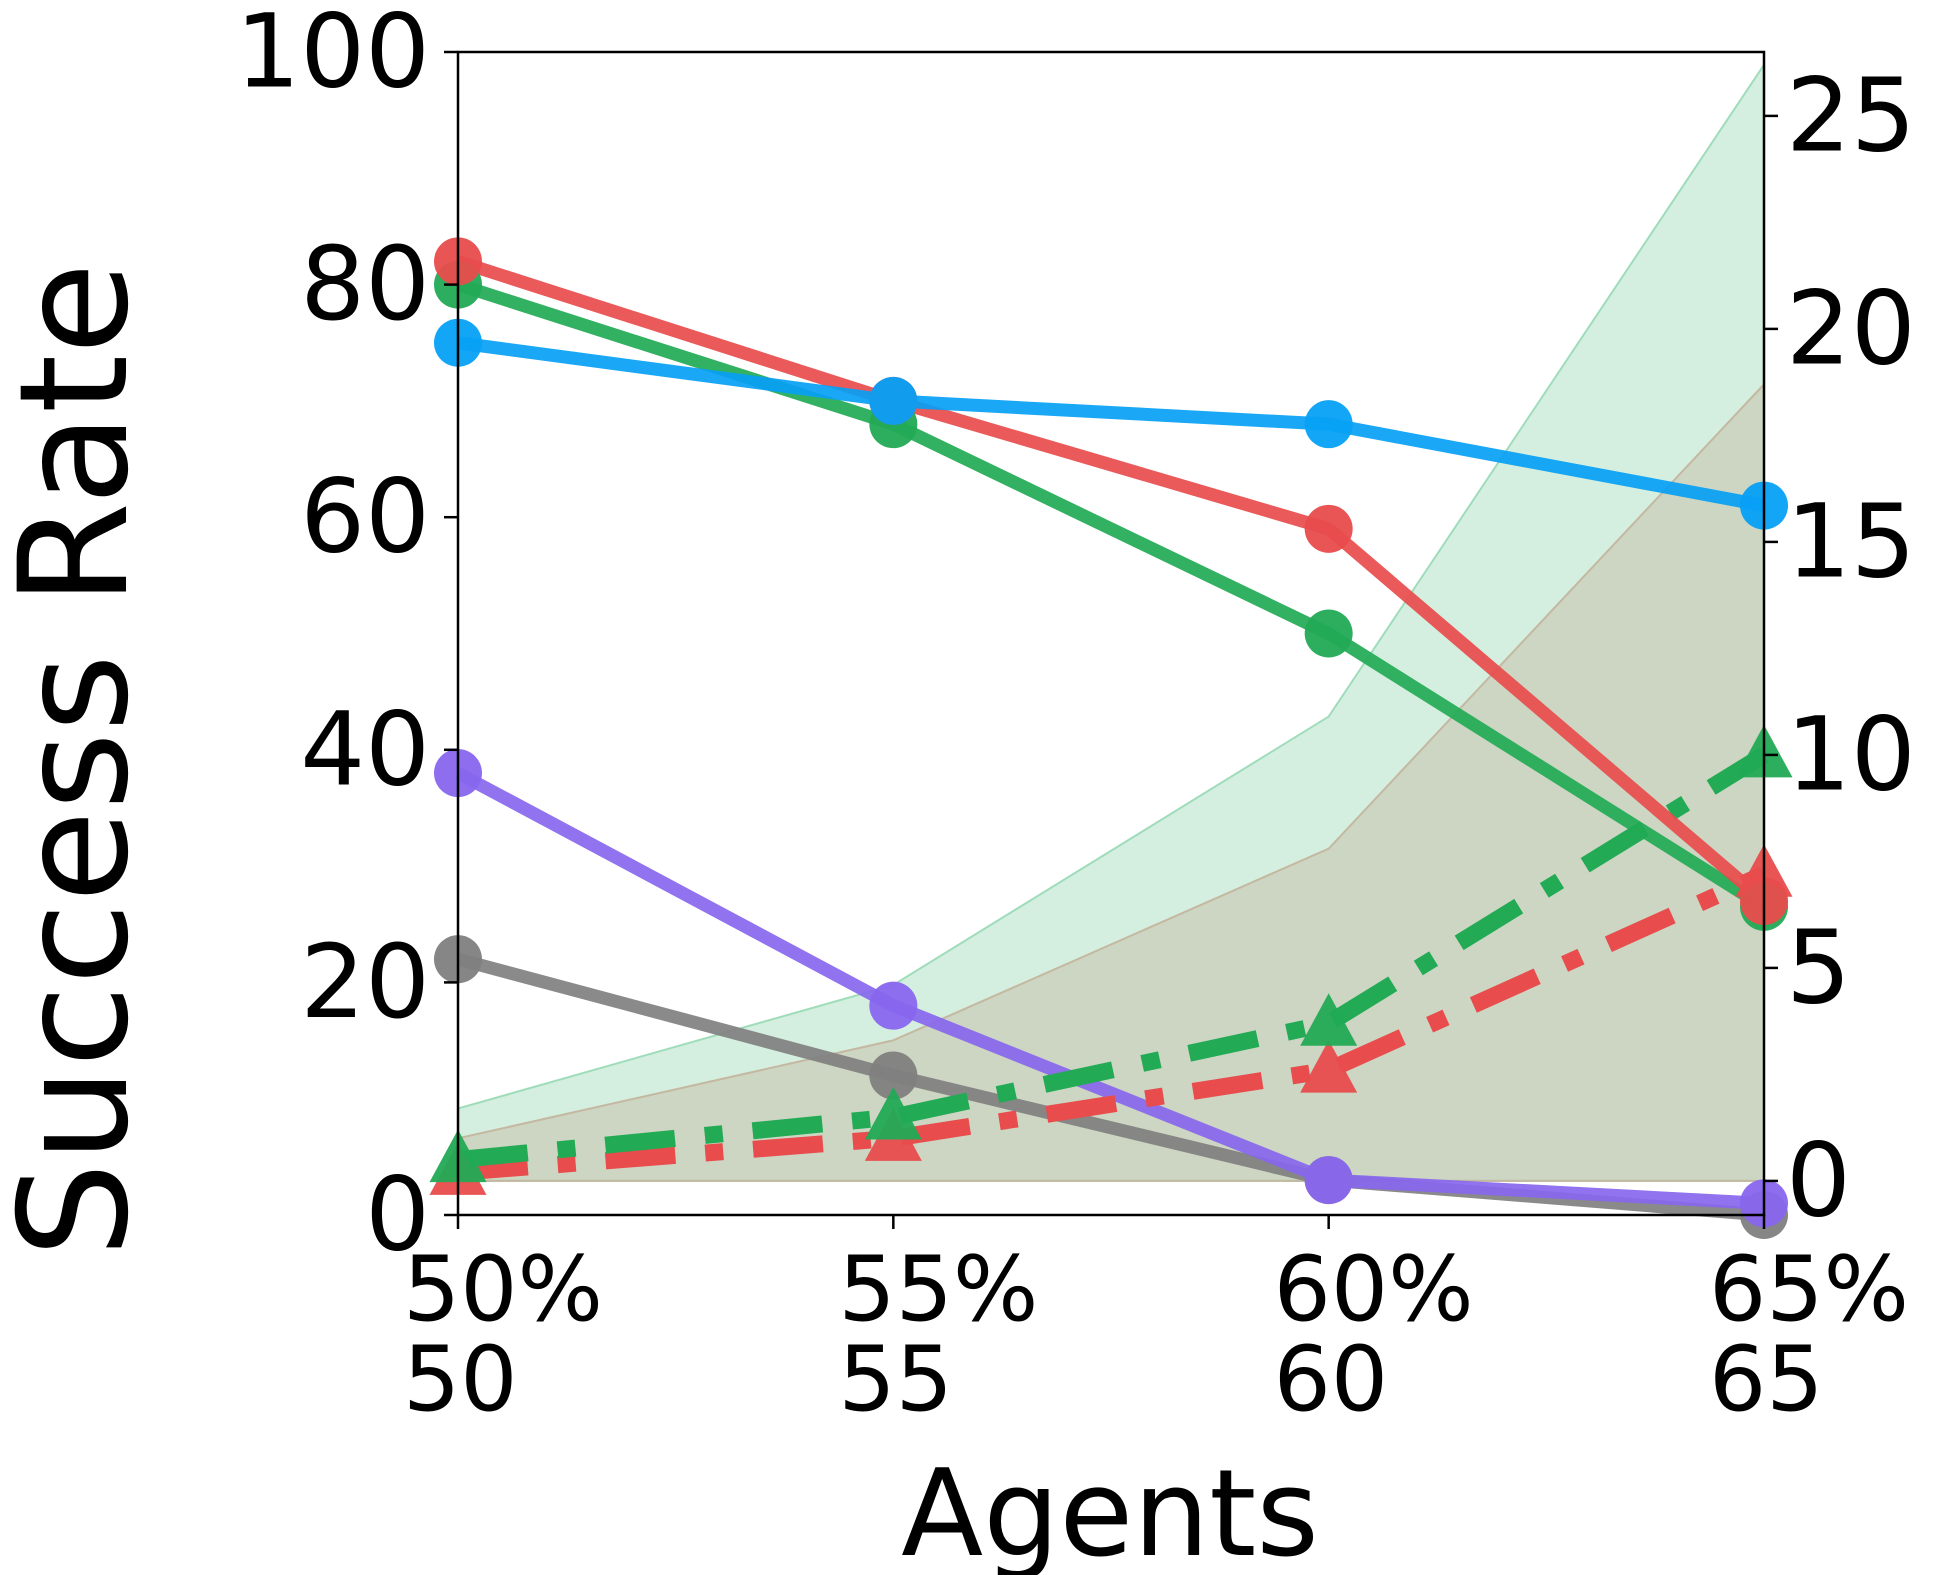 This screenshot has height=1575, width=1936. Describe the element at coordinates (1818, 1180) in the screenshot. I see `right-tick-label-1: 0` at that location.